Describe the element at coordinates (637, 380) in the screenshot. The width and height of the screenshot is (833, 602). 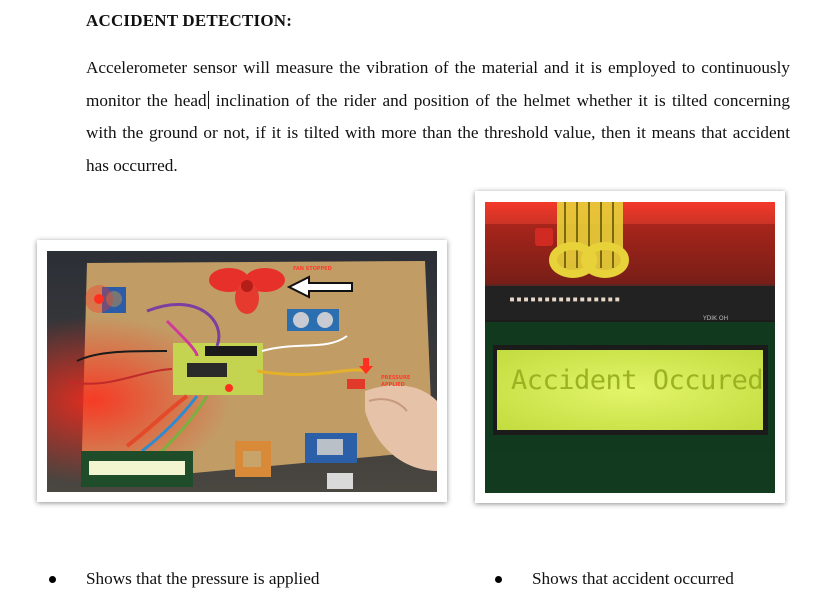
I see `lcd-display-text: Accident Occured` at that location.